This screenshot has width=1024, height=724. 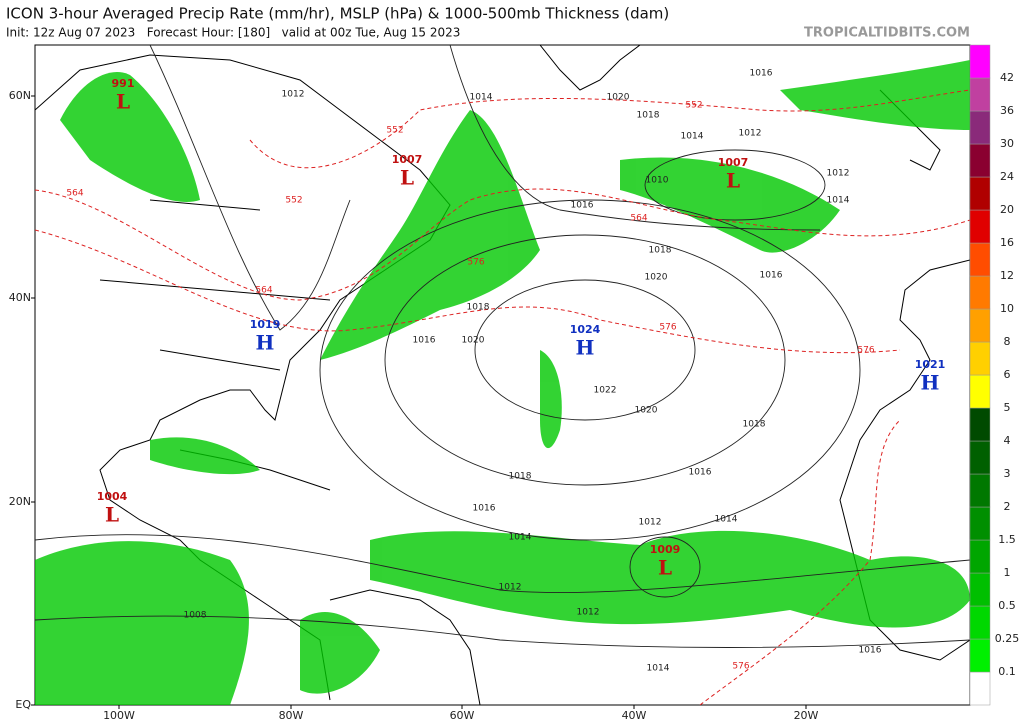 What do you see at coordinates (1007, 209) in the screenshot?
I see `colorbar-label: 20` at bounding box center [1007, 209].